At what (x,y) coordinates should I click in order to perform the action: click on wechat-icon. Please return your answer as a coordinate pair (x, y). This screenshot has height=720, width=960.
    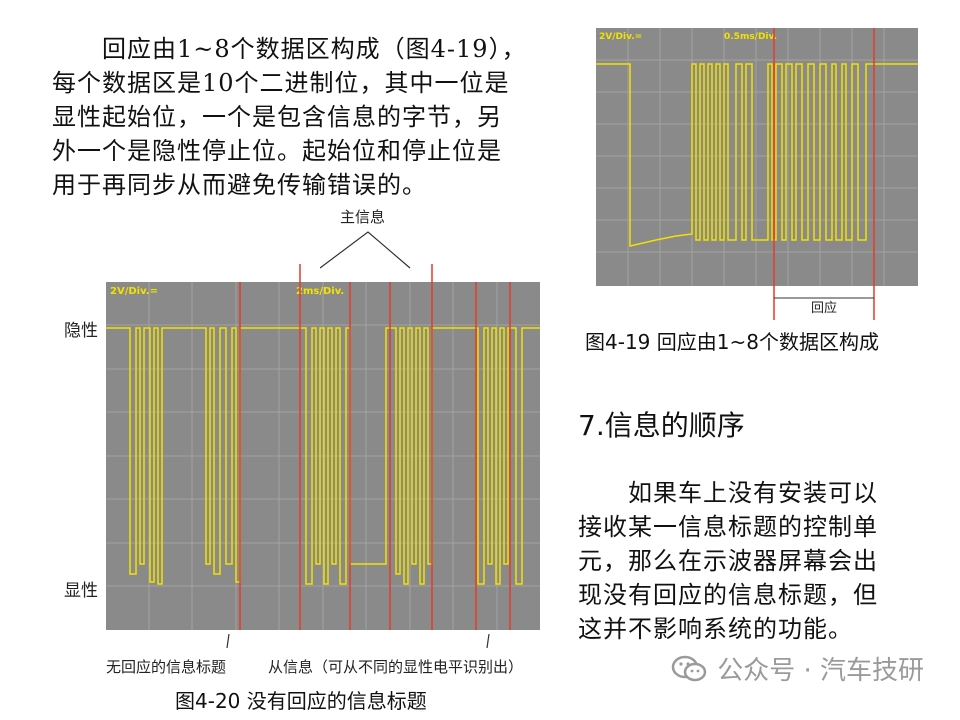
    Looking at the image, I should click on (689, 668).